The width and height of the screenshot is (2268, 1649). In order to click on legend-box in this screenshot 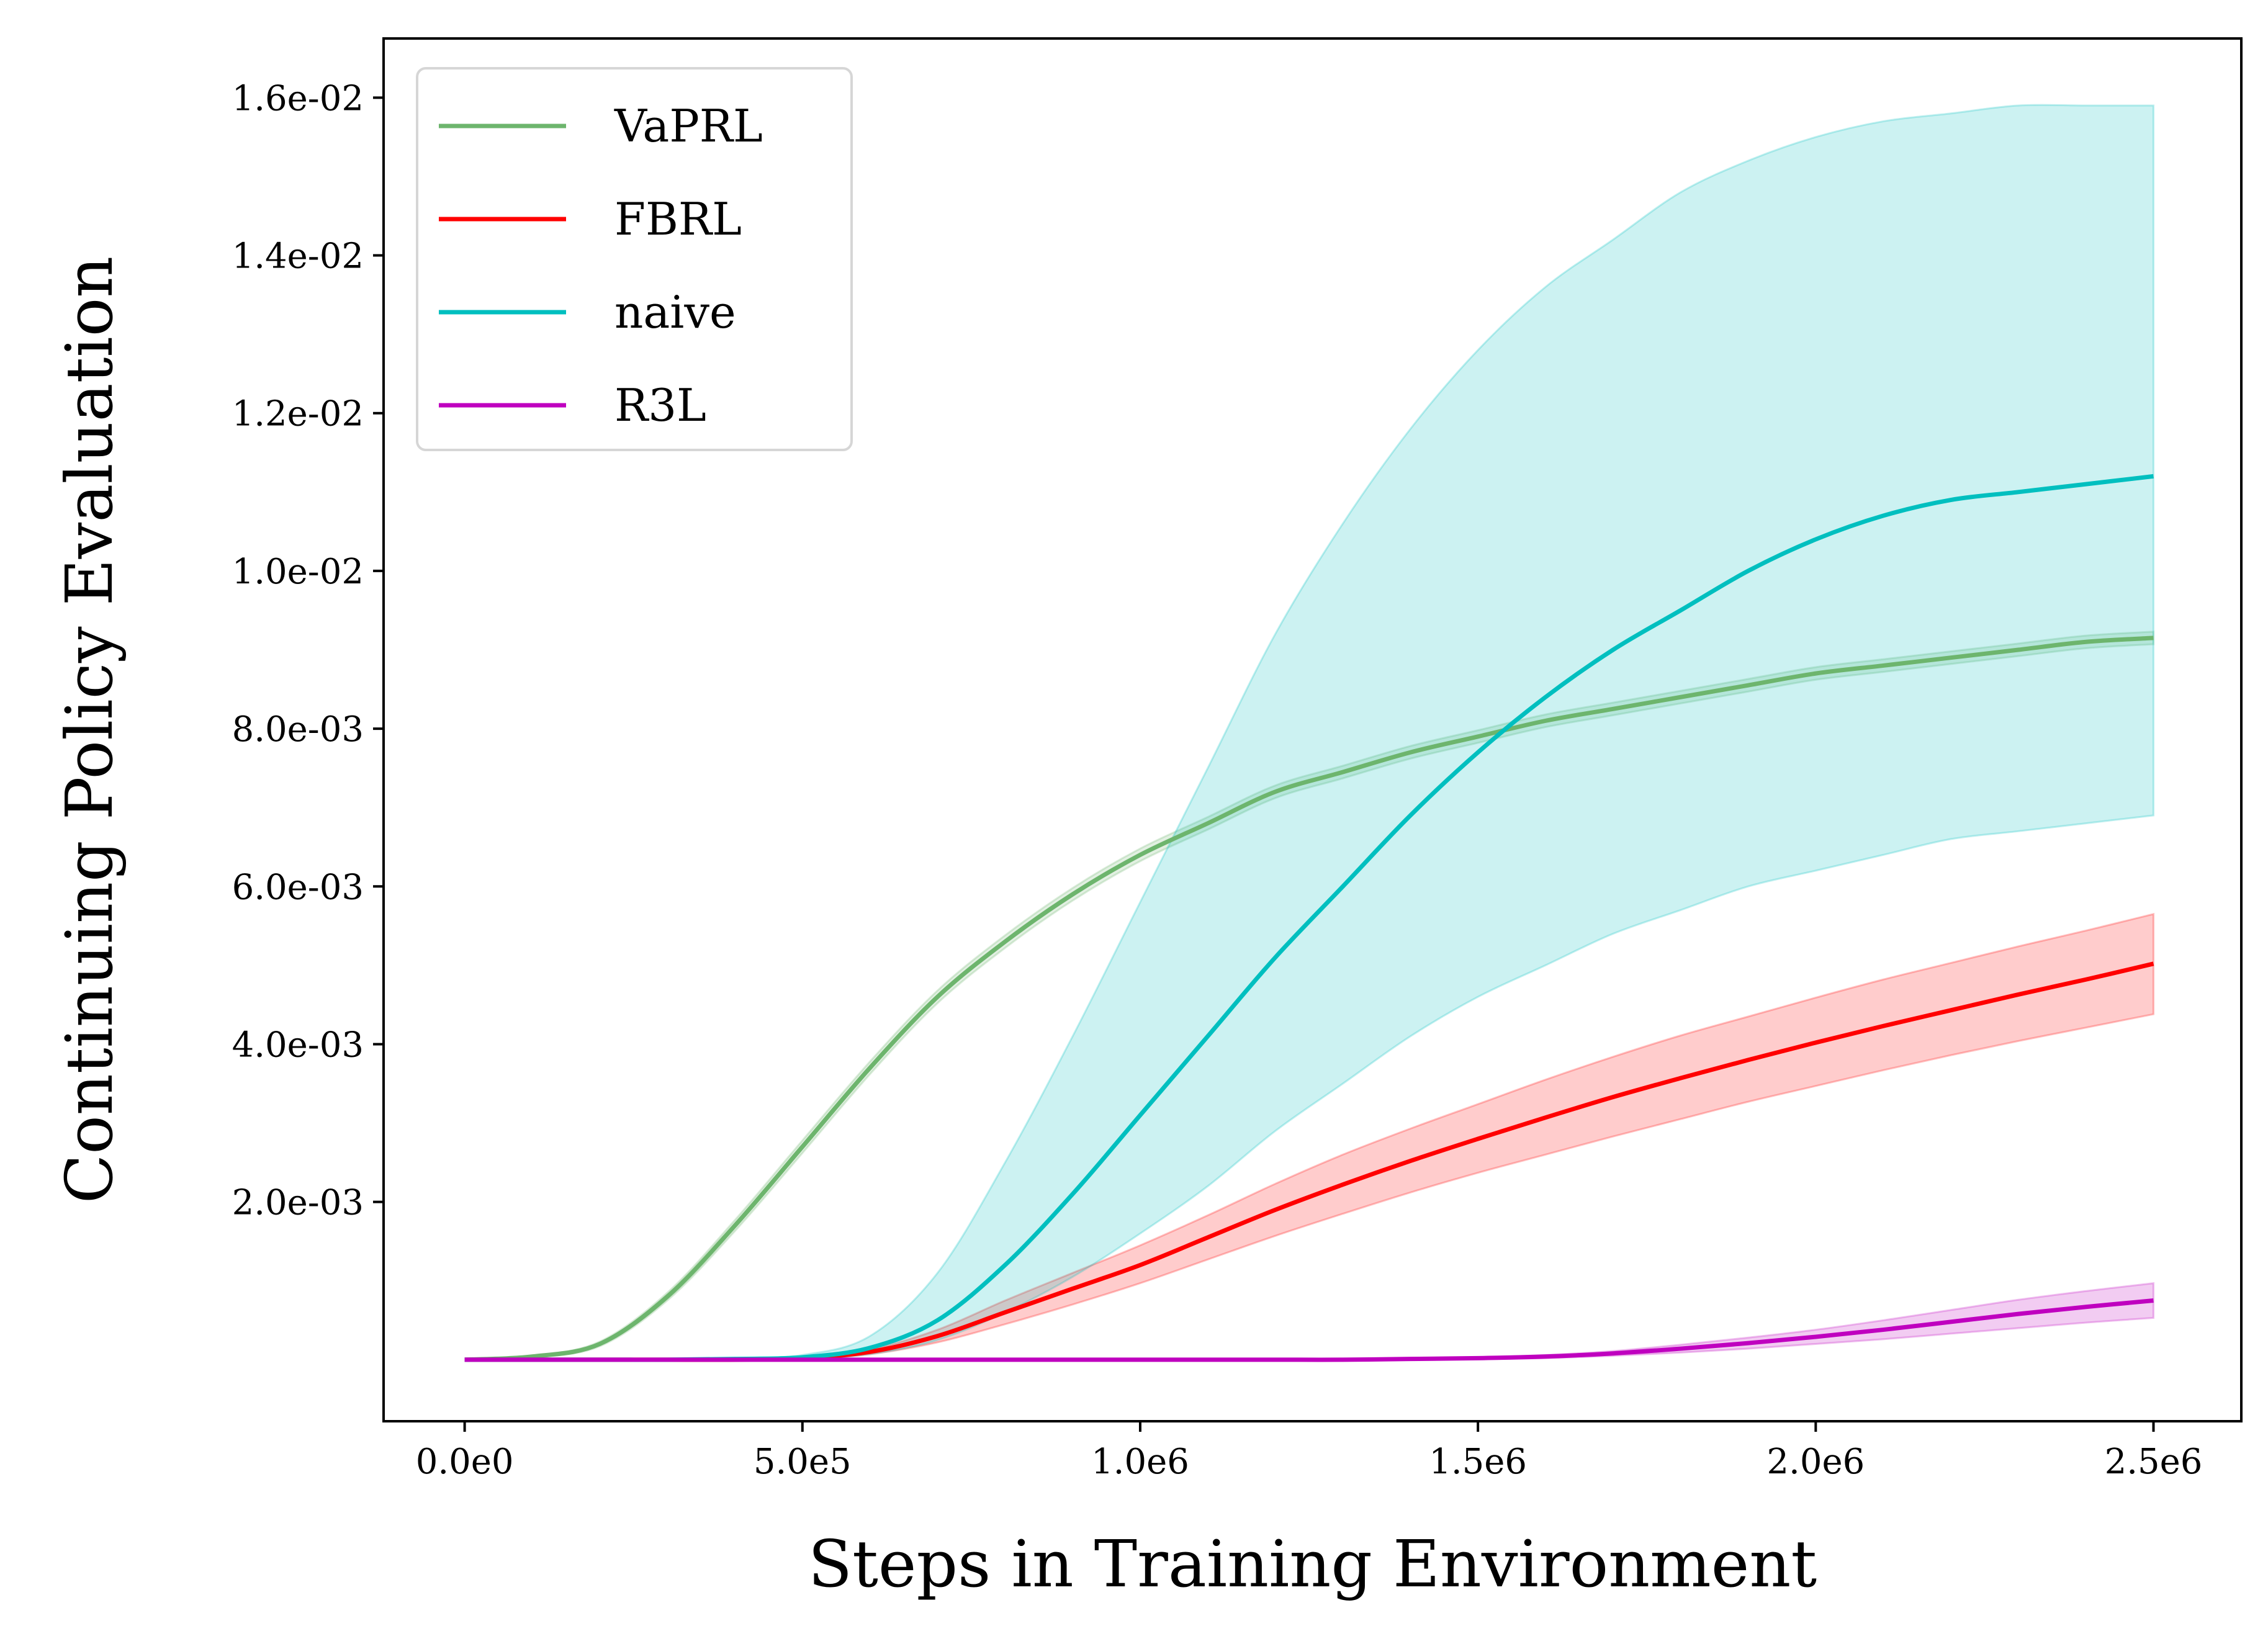, I will do `click(634, 259)`.